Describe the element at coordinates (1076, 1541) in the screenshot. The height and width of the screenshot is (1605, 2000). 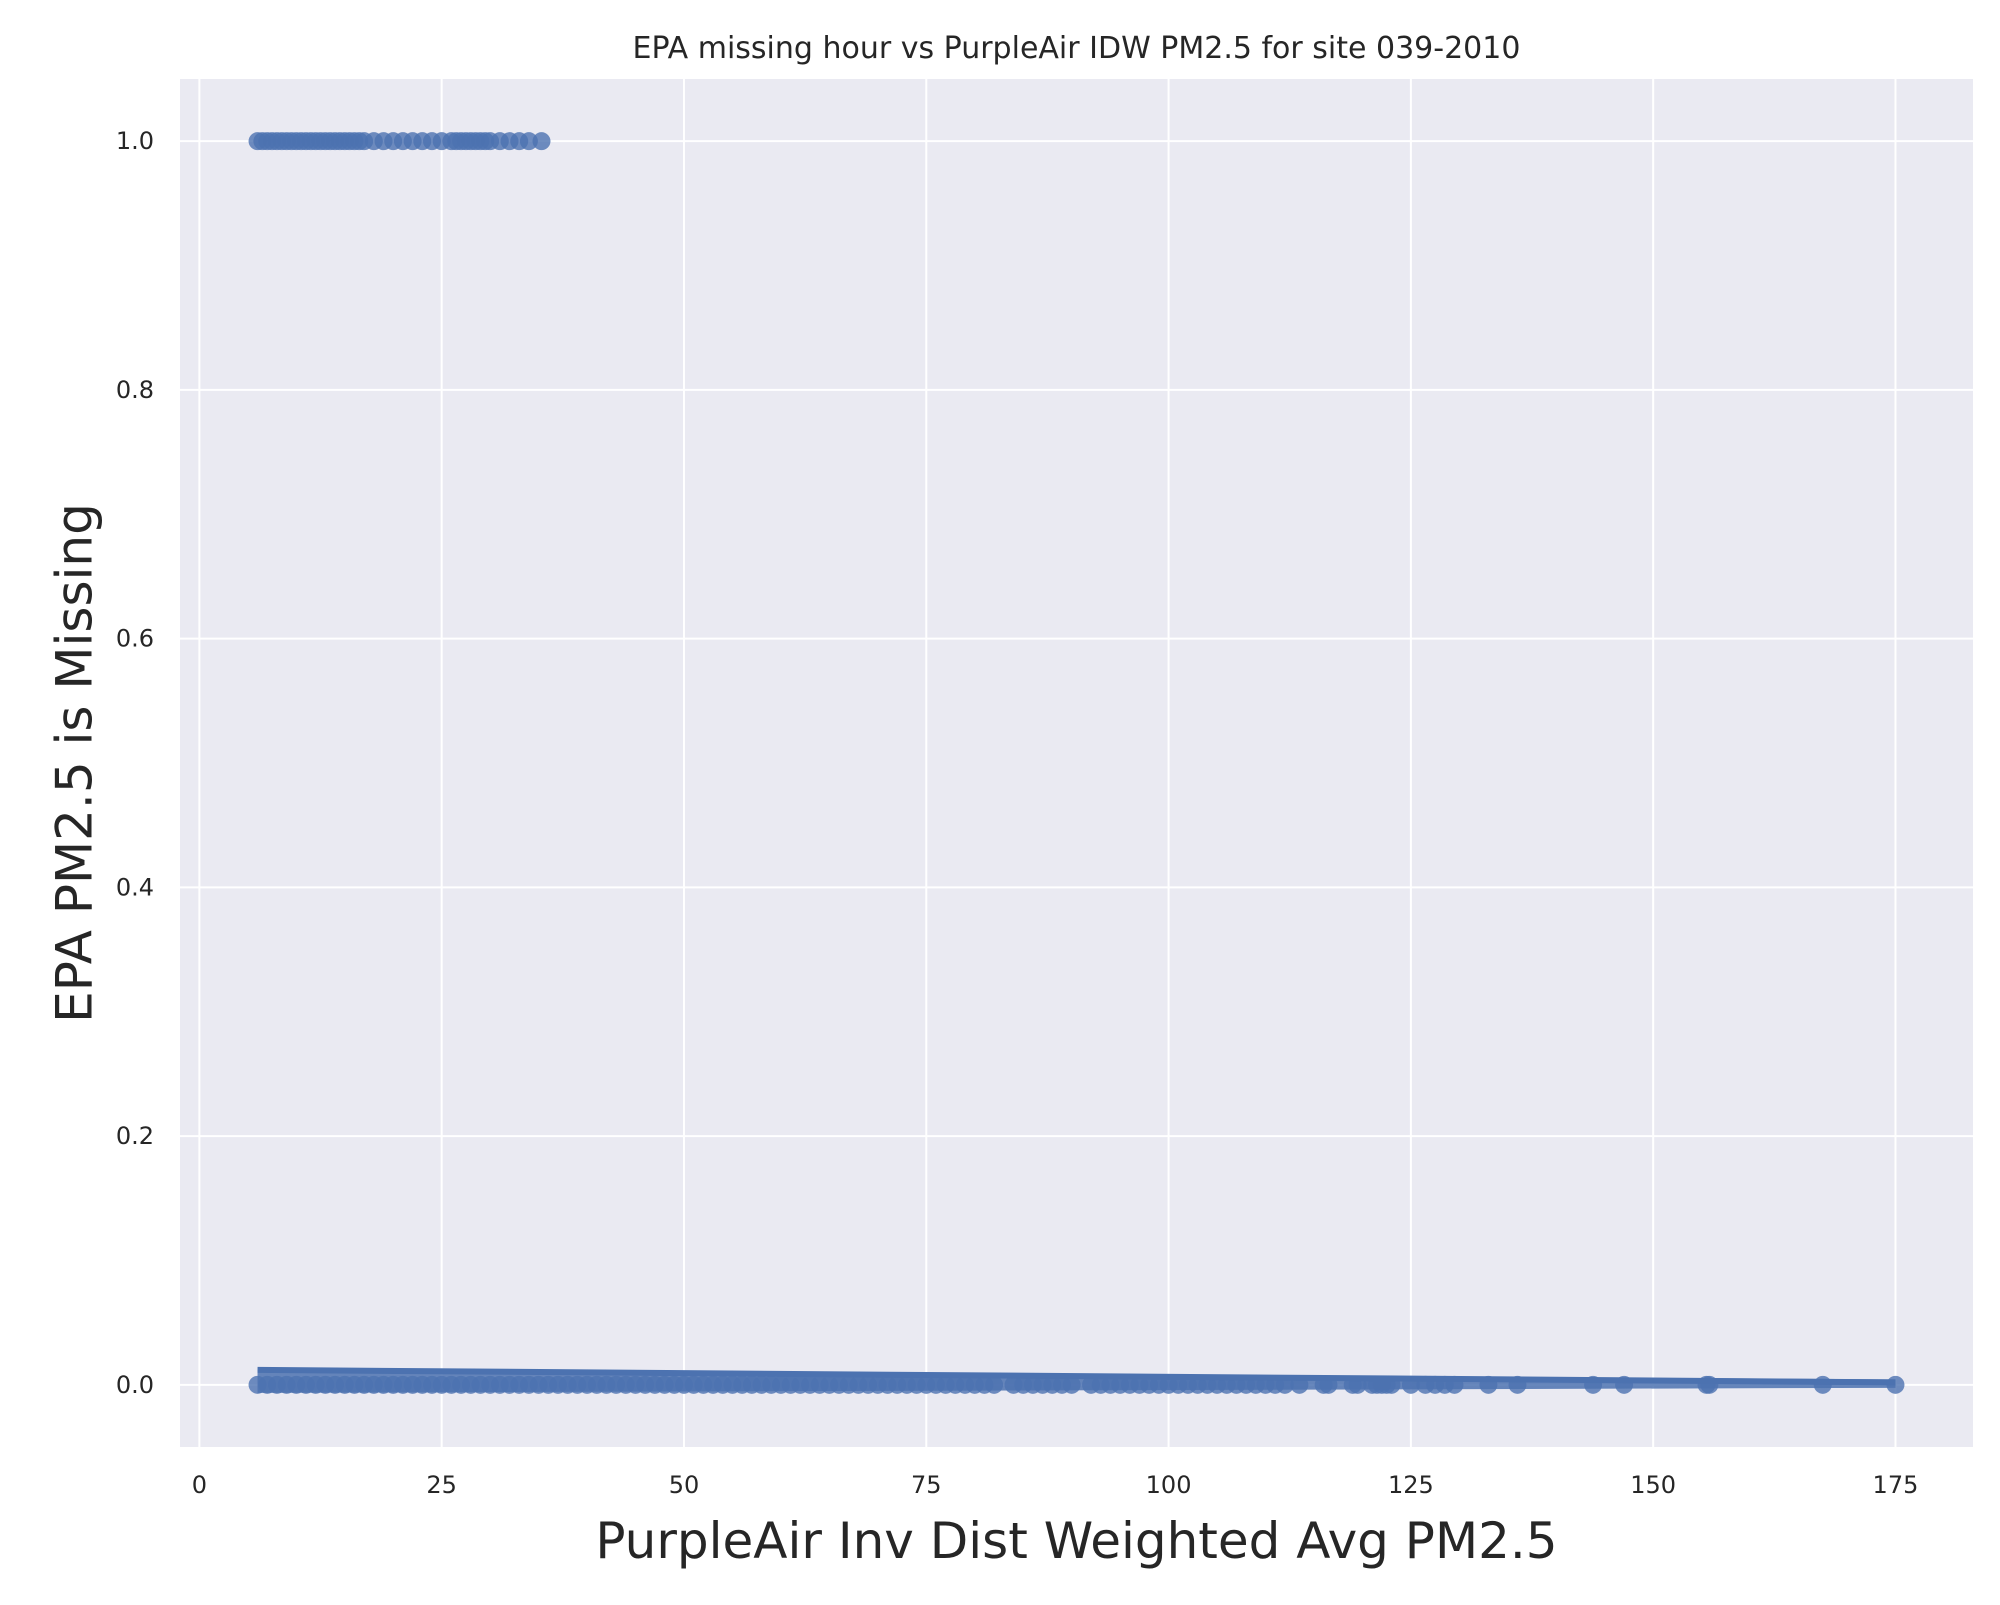
I see `x-axis-label: PurpleAir Inv Dist Weighted Avg PM2.5` at that location.